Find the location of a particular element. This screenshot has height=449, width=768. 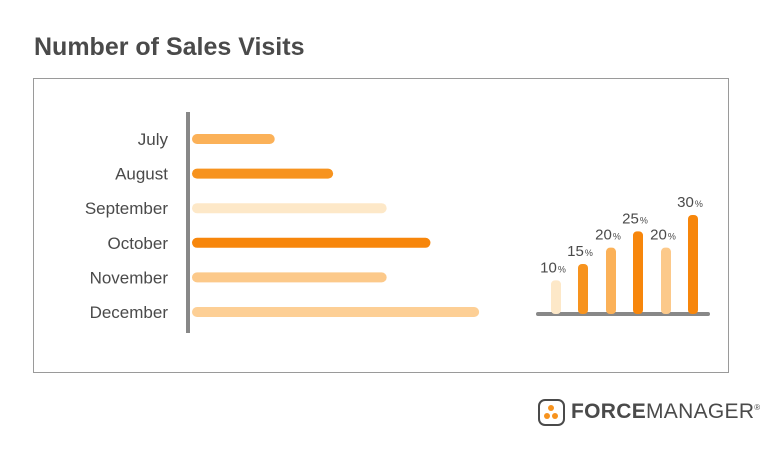

category-label: August is located at coordinates (141, 174).